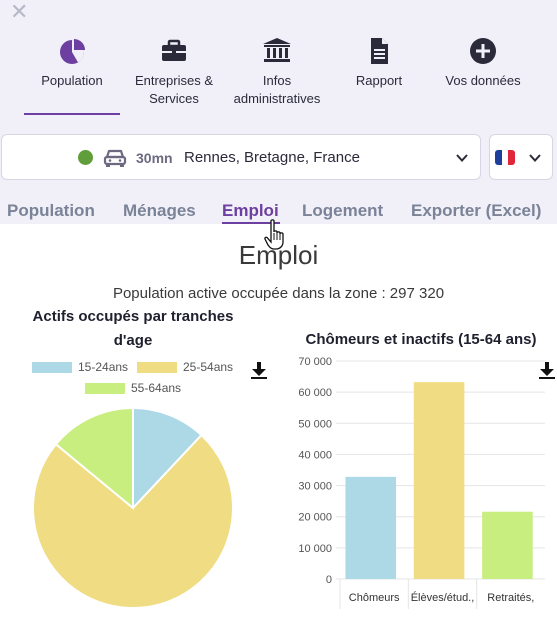 The width and height of the screenshot is (557, 629). What do you see at coordinates (115, 158) in the screenshot?
I see `car-icon` at bounding box center [115, 158].